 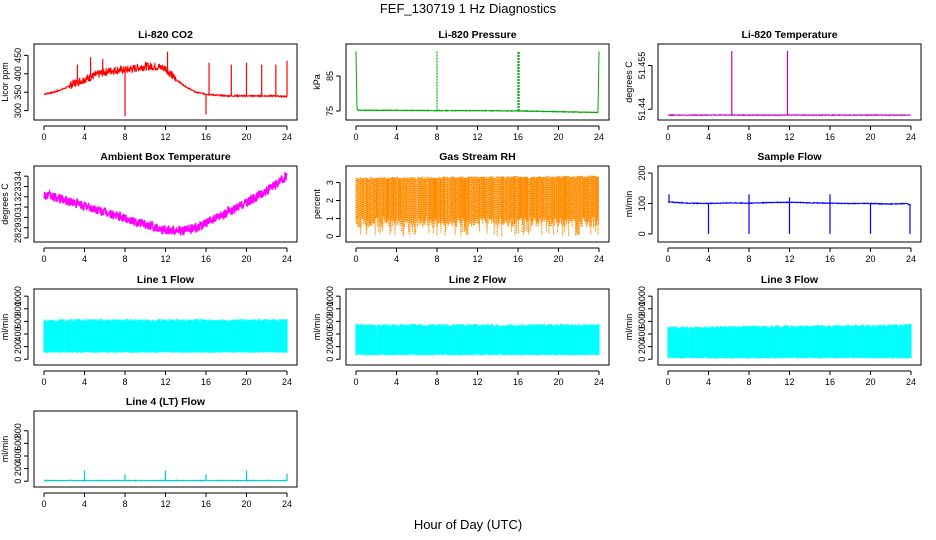 What do you see at coordinates (18, 217) in the screenshot?
I see `y-tick-label: 30` at bounding box center [18, 217].